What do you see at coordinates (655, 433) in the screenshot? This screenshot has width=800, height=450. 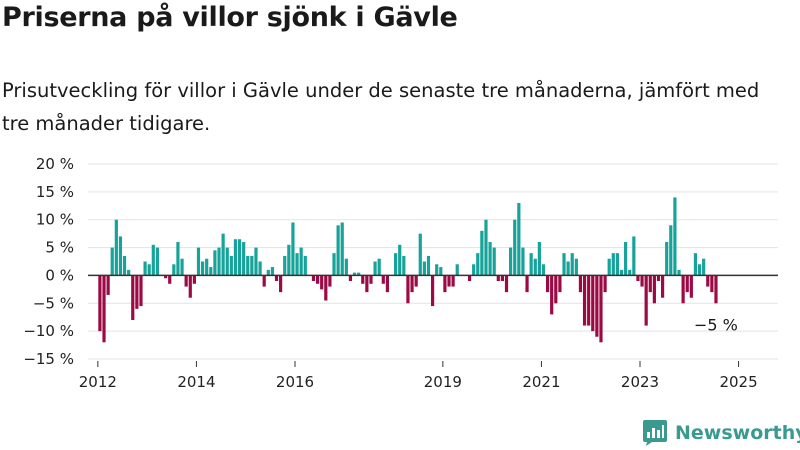 I see `newsworthy-logo-icon` at bounding box center [655, 433].